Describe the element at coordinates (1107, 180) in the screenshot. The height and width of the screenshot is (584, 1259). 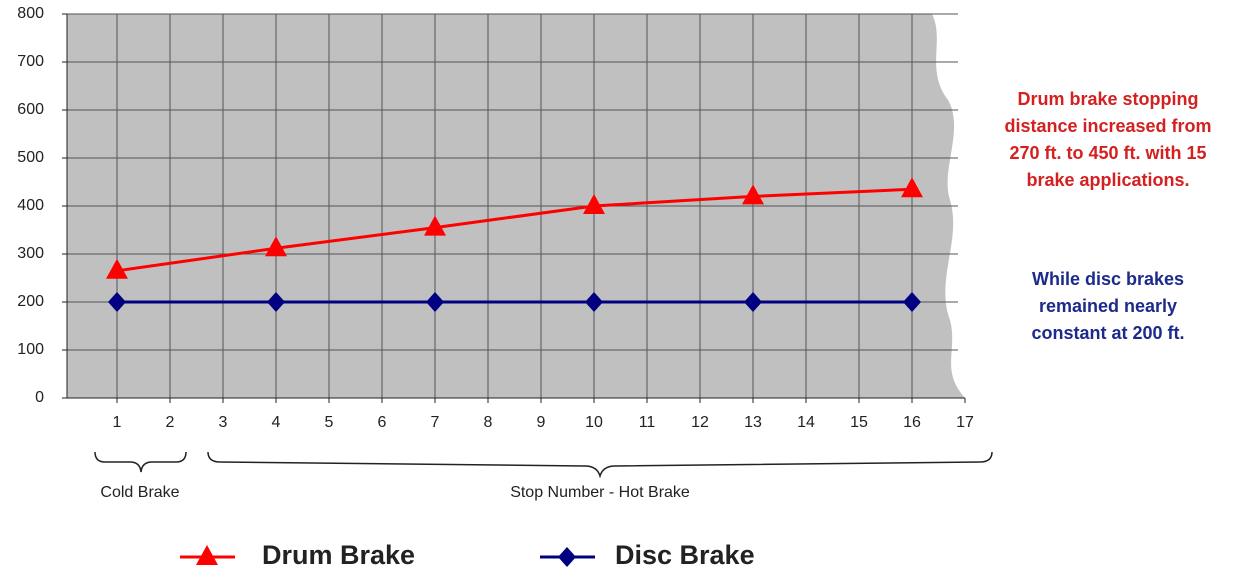
I see `annotation: brake applications.` at that location.